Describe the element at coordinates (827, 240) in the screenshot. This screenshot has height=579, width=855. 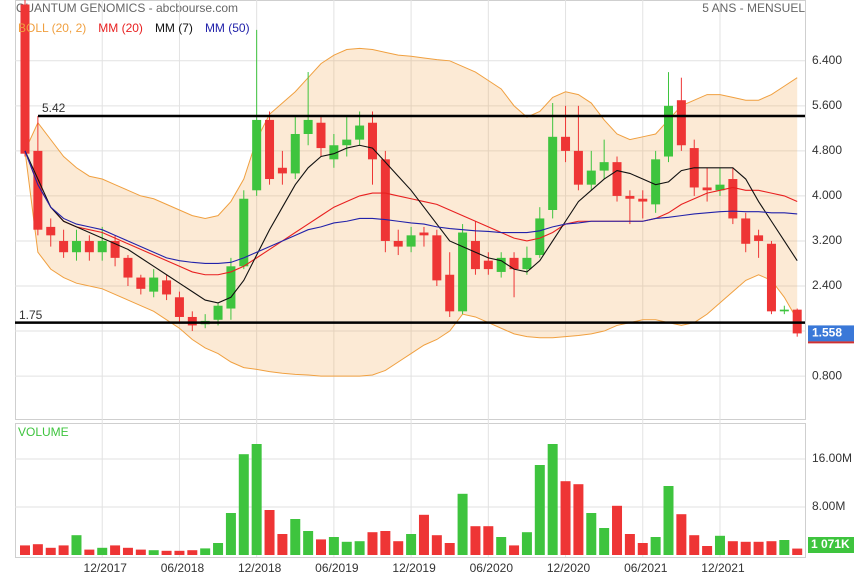
I see `y-tick-label: 3.200` at that location.